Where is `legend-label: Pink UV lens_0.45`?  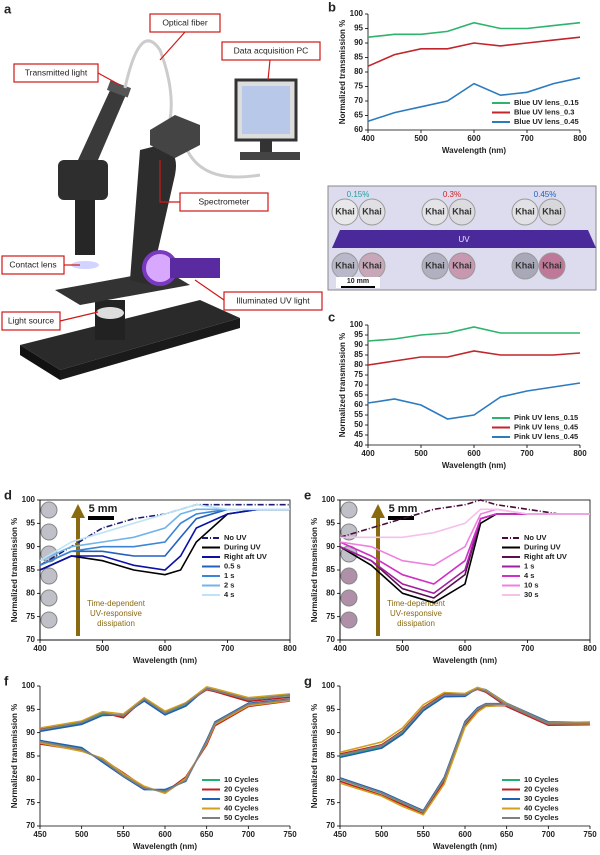 legend-label: Pink UV lens_0.45 is located at coordinates (546, 436).